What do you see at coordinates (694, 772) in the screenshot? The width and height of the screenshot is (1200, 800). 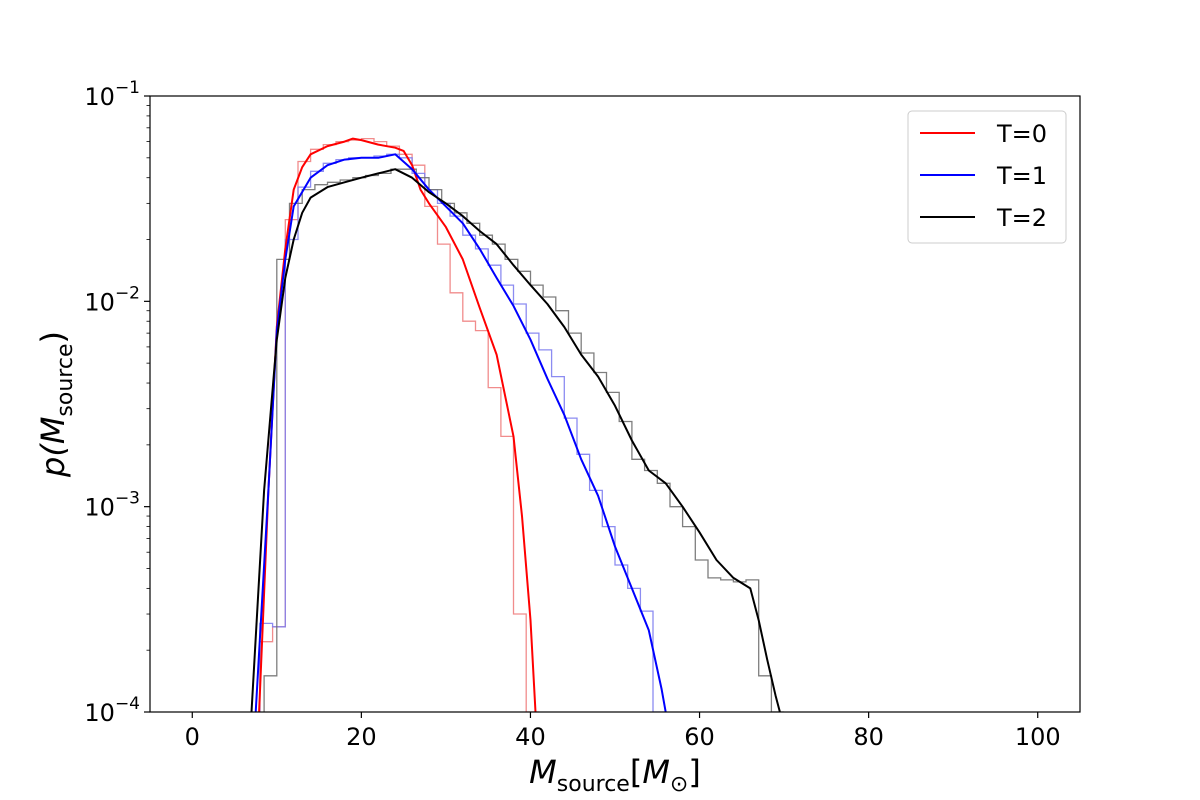 I see `x-label-close: ]` at bounding box center [694, 772].